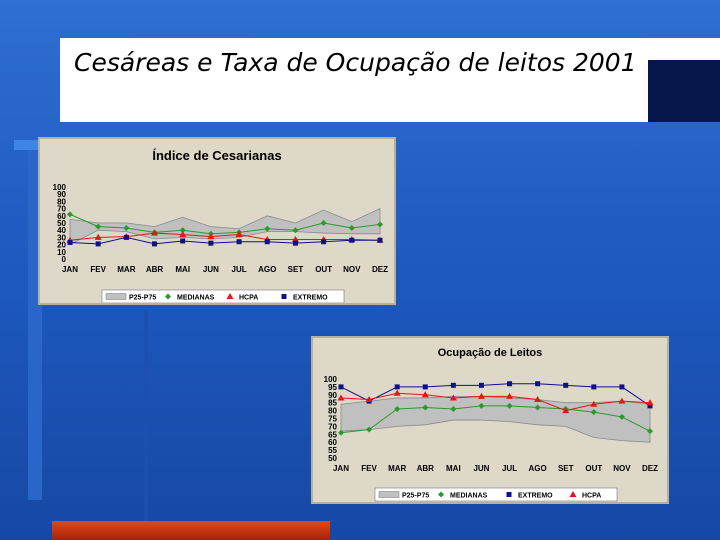  What do you see at coordinates (332, 434) in the screenshot?
I see `y-tick-label: 65` at bounding box center [332, 434].